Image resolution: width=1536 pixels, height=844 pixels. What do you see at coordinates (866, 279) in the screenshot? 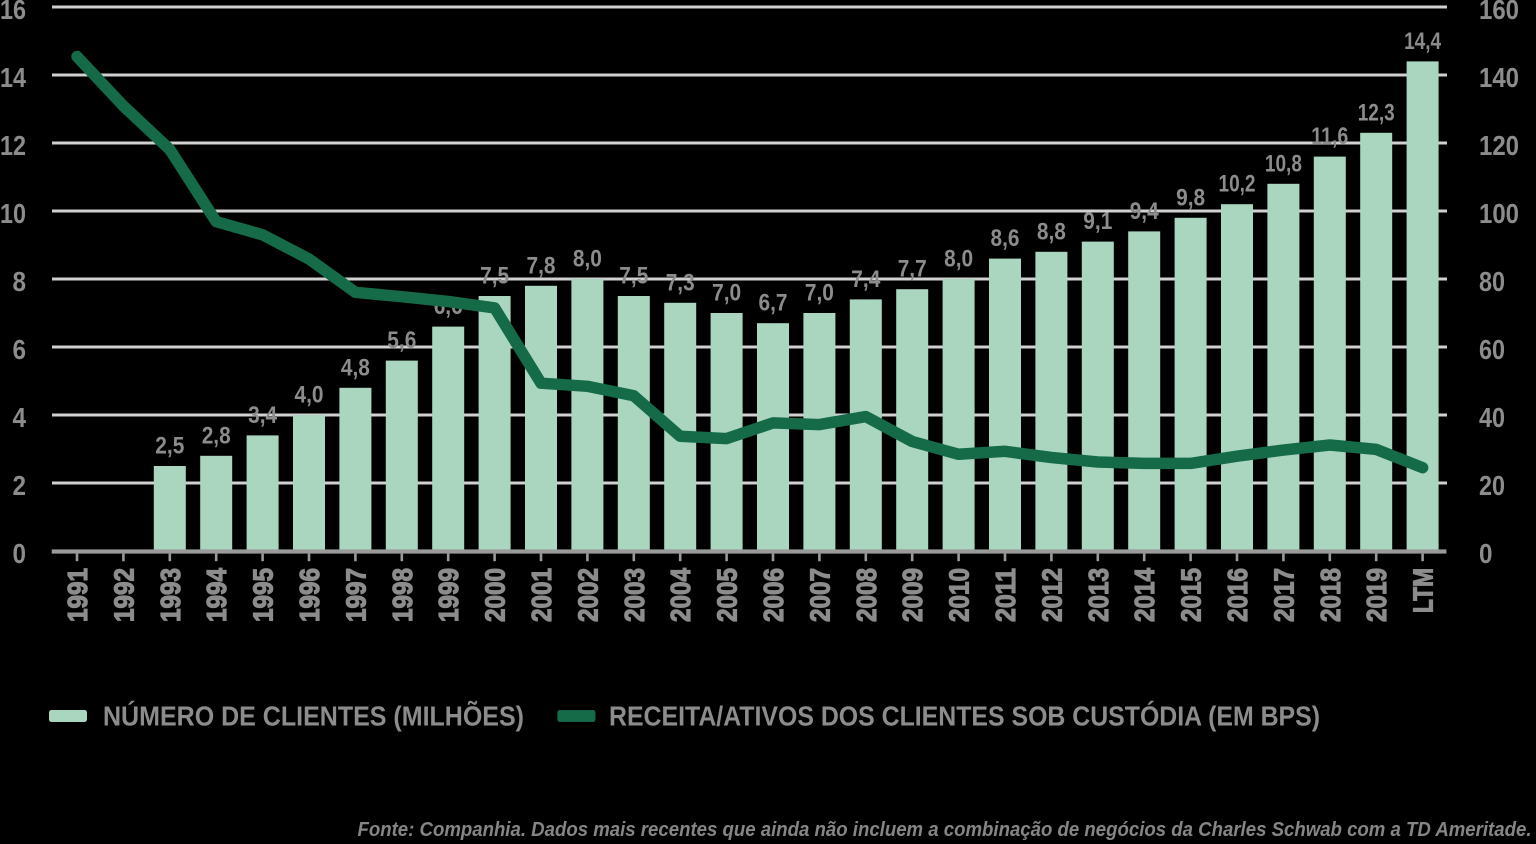
I see `svg-text: 7,4` at bounding box center [866, 279].